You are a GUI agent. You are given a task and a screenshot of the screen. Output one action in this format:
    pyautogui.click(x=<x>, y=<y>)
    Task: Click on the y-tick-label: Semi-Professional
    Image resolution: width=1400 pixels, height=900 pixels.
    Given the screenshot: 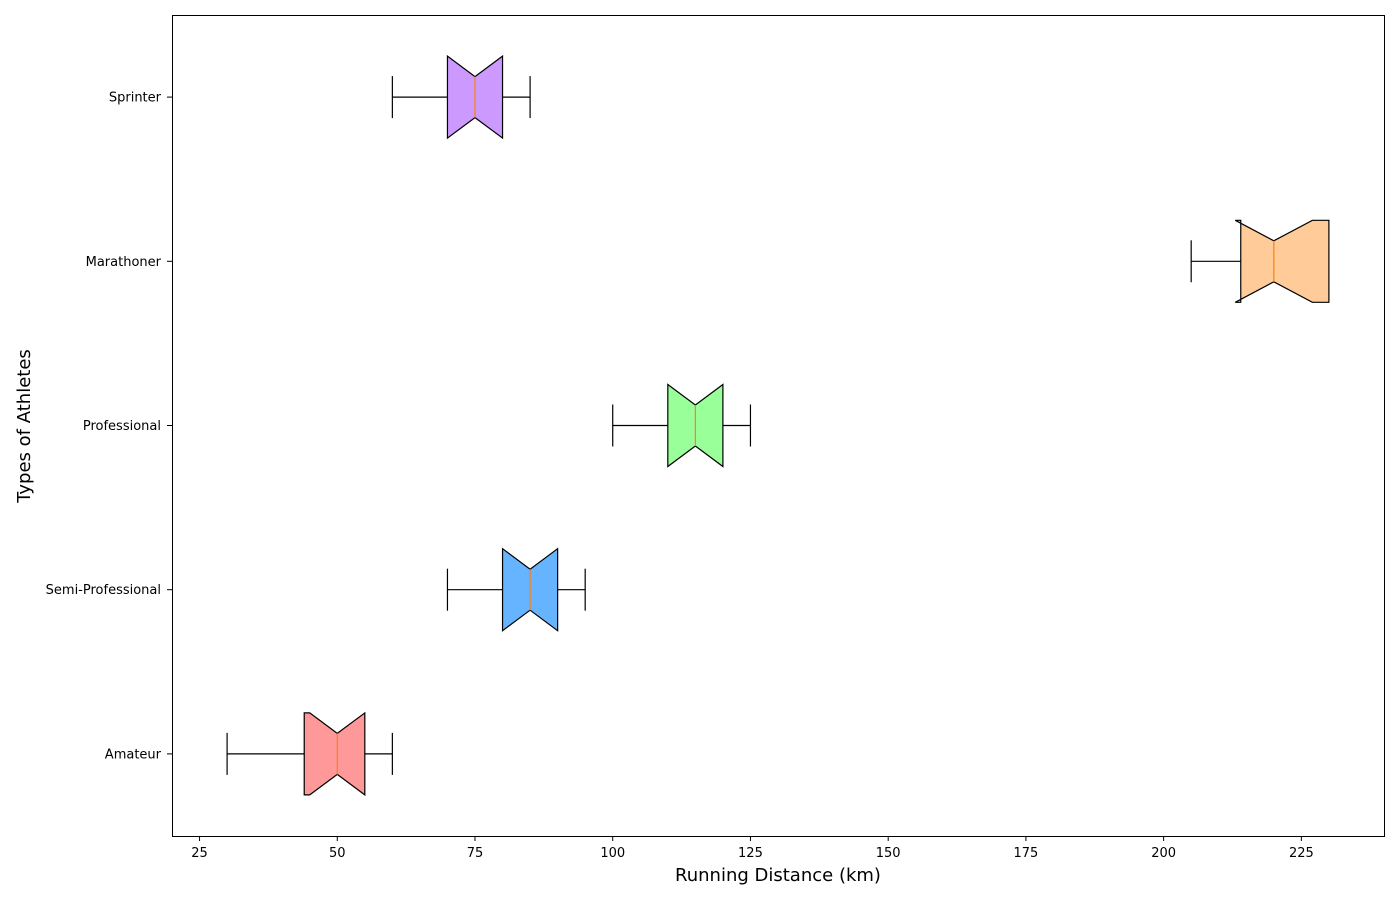 What is the action you would take?
    pyautogui.click(x=103, y=590)
    